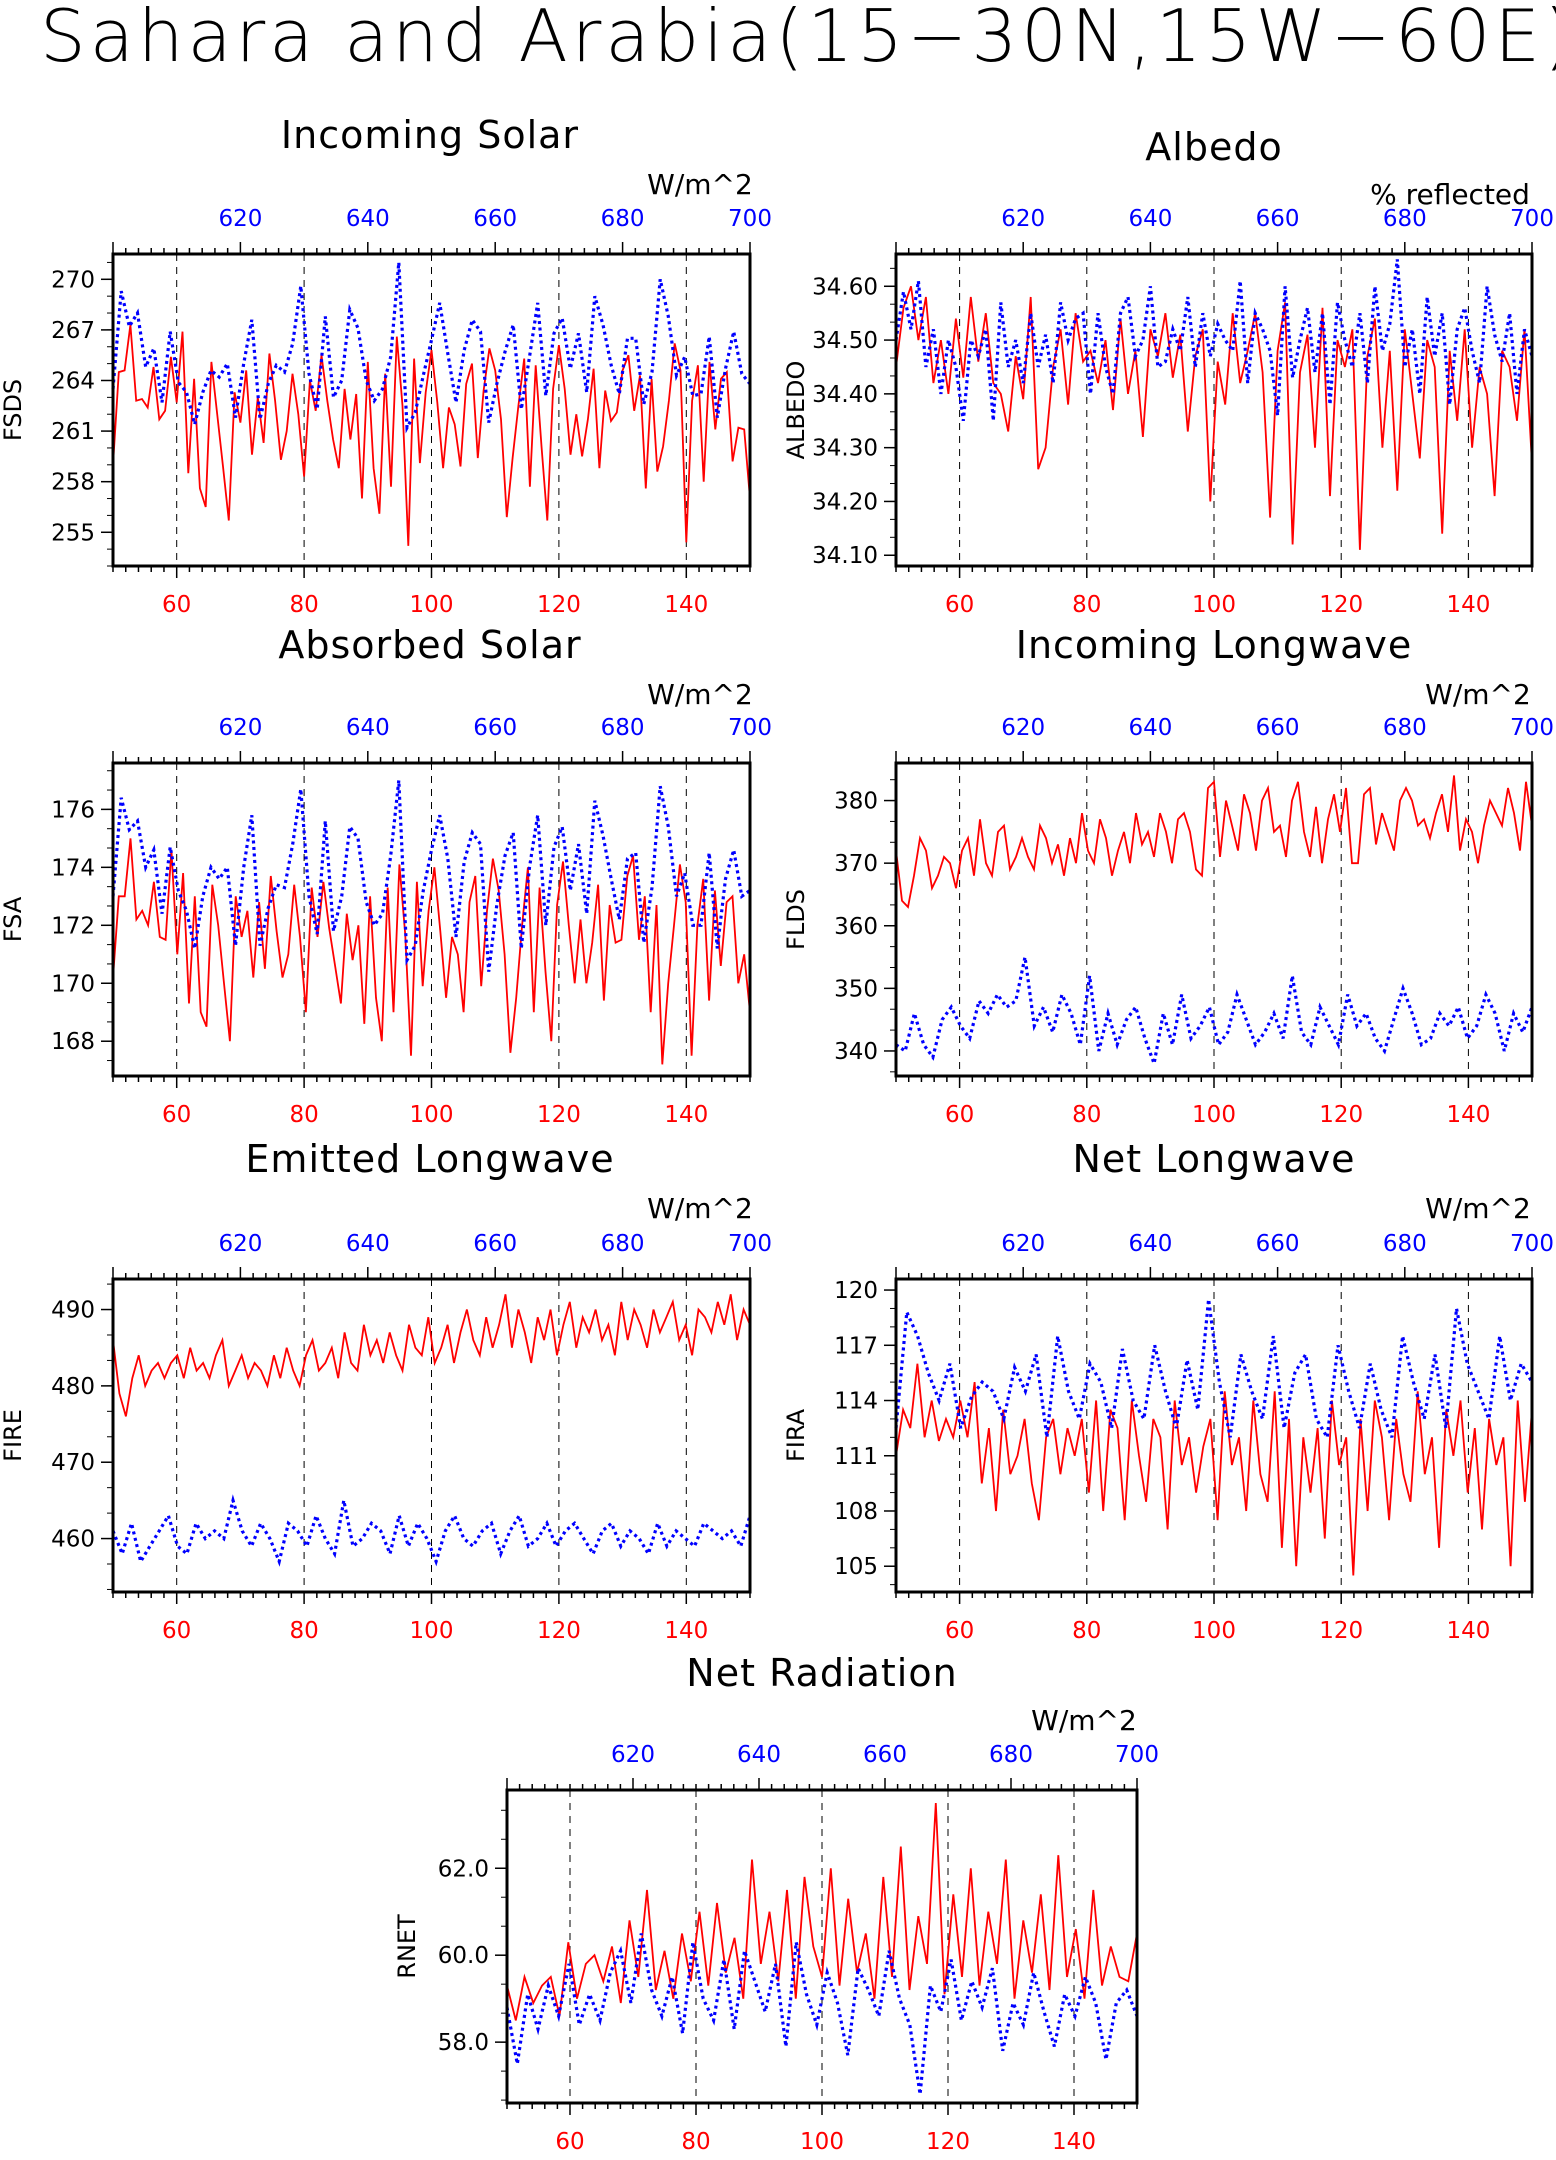  What do you see at coordinates (73, 331) in the screenshot?
I see `y-tick-label: 267` at bounding box center [73, 331].